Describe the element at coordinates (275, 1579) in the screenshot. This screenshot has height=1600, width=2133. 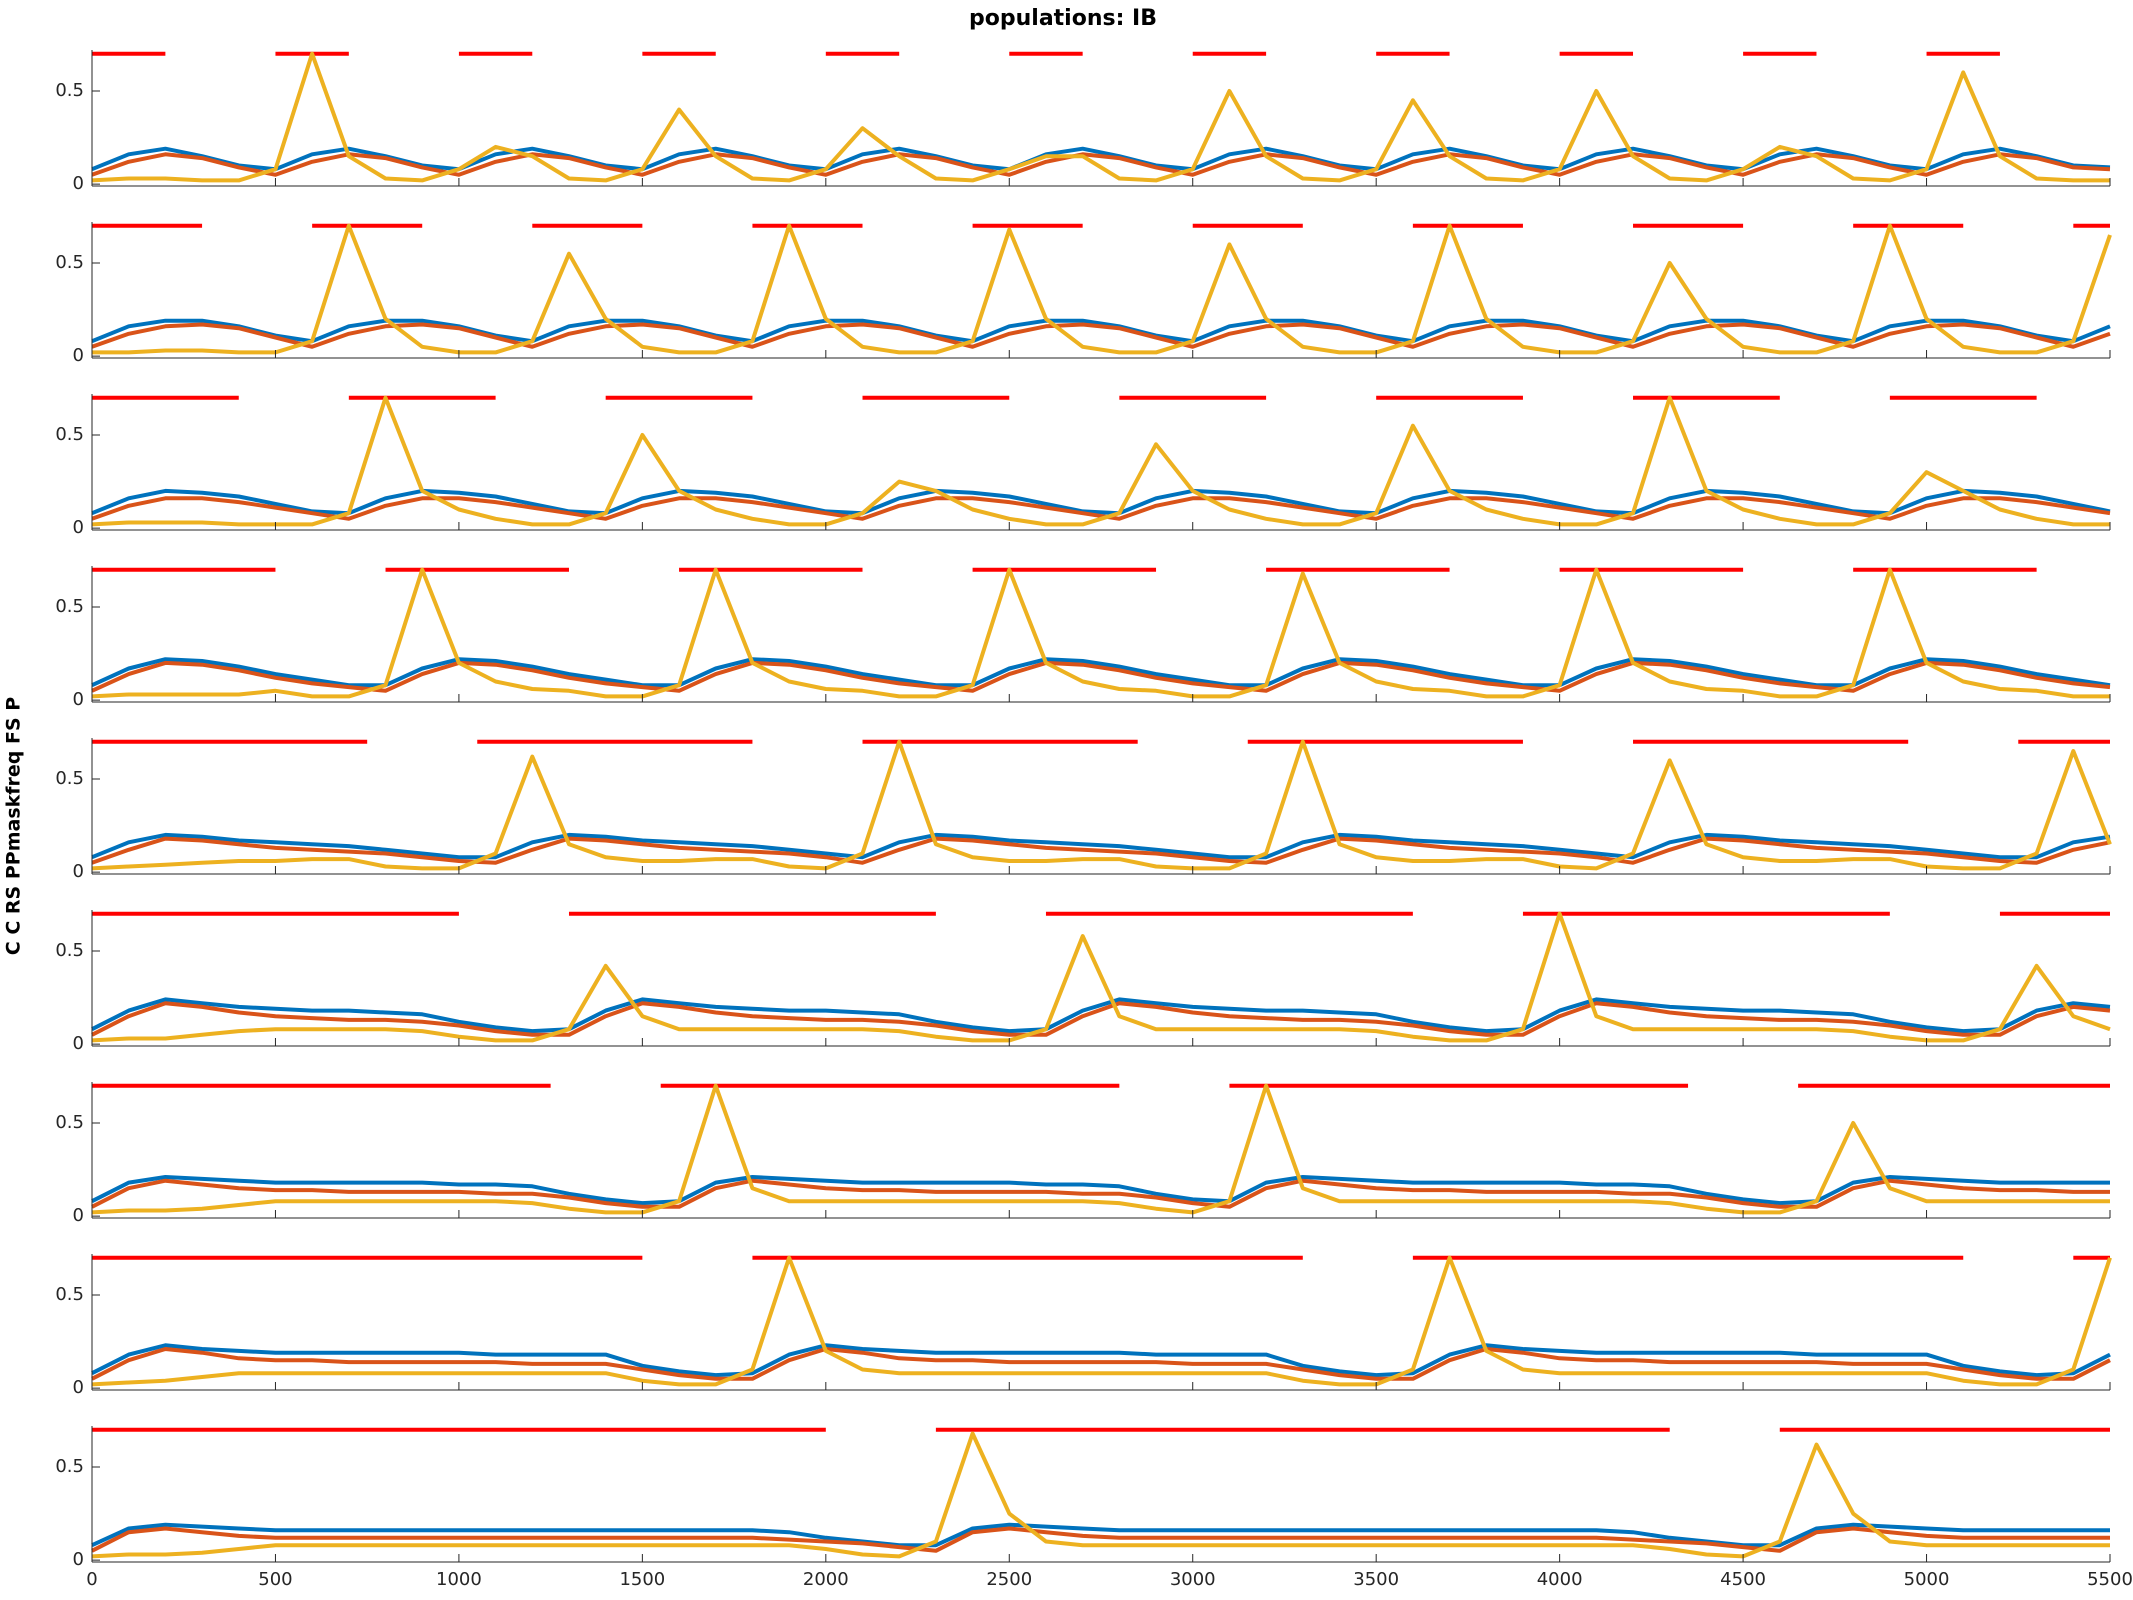
I see `x-tick-label: 500` at that location.